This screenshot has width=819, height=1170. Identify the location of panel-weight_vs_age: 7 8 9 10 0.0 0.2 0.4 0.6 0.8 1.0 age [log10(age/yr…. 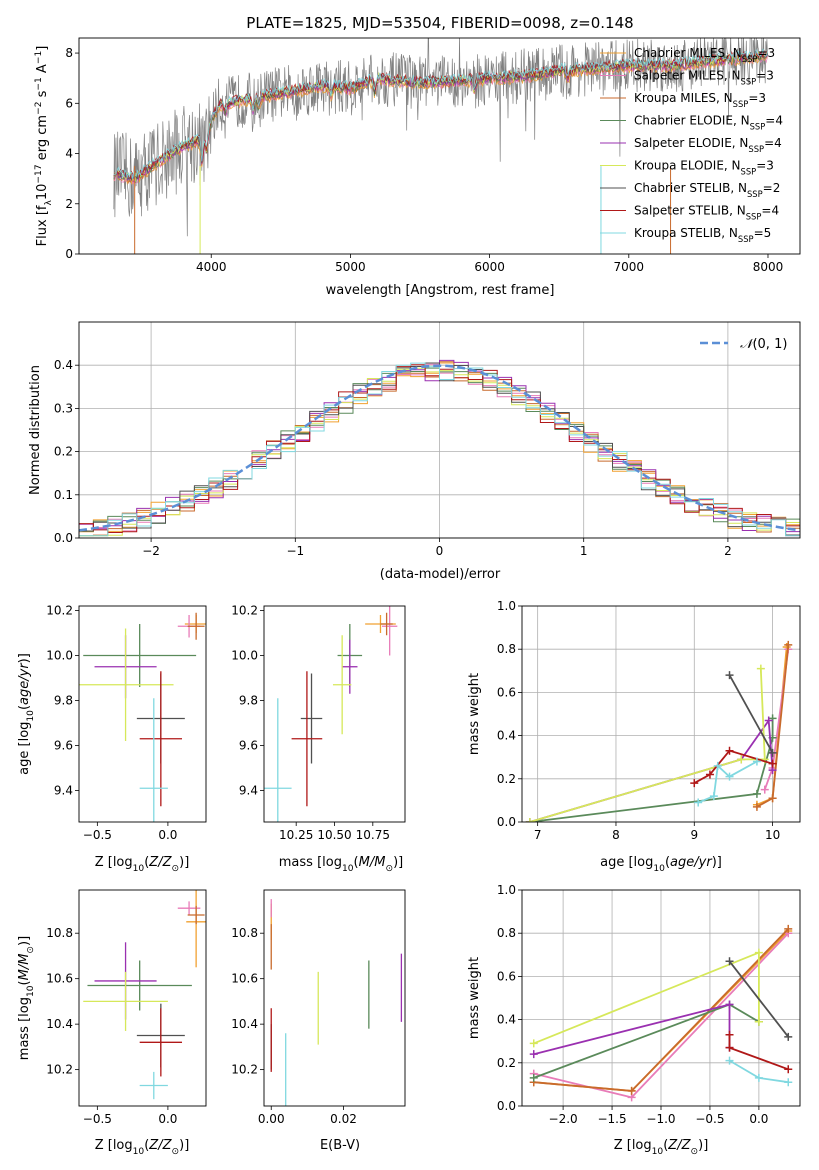
(634, 736).